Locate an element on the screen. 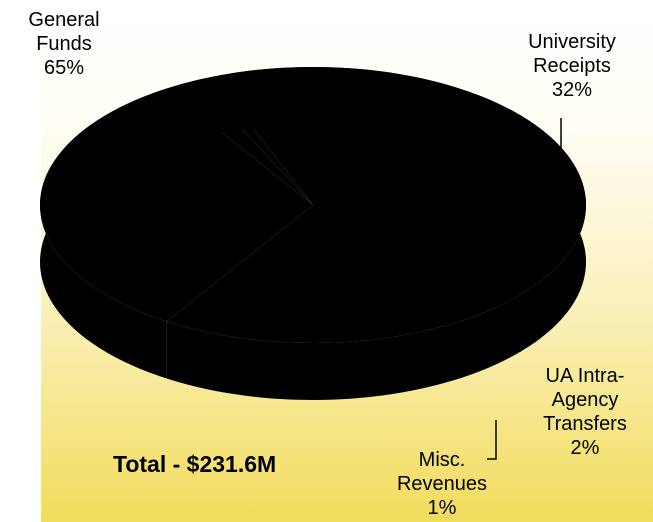 This screenshot has height=522, width=653. slice-label-university-receipts: University Receipts 32% is located at coordinates (572, 66).